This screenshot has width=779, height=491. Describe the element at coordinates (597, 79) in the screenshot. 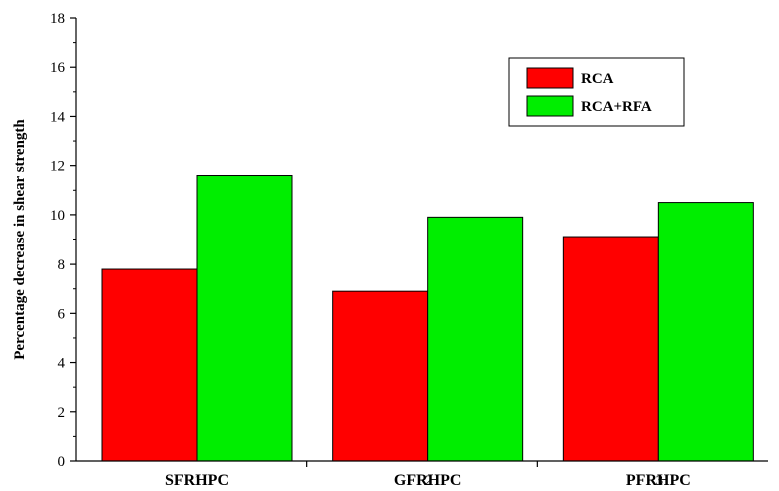

I see `legend-label: RCA` at that location.